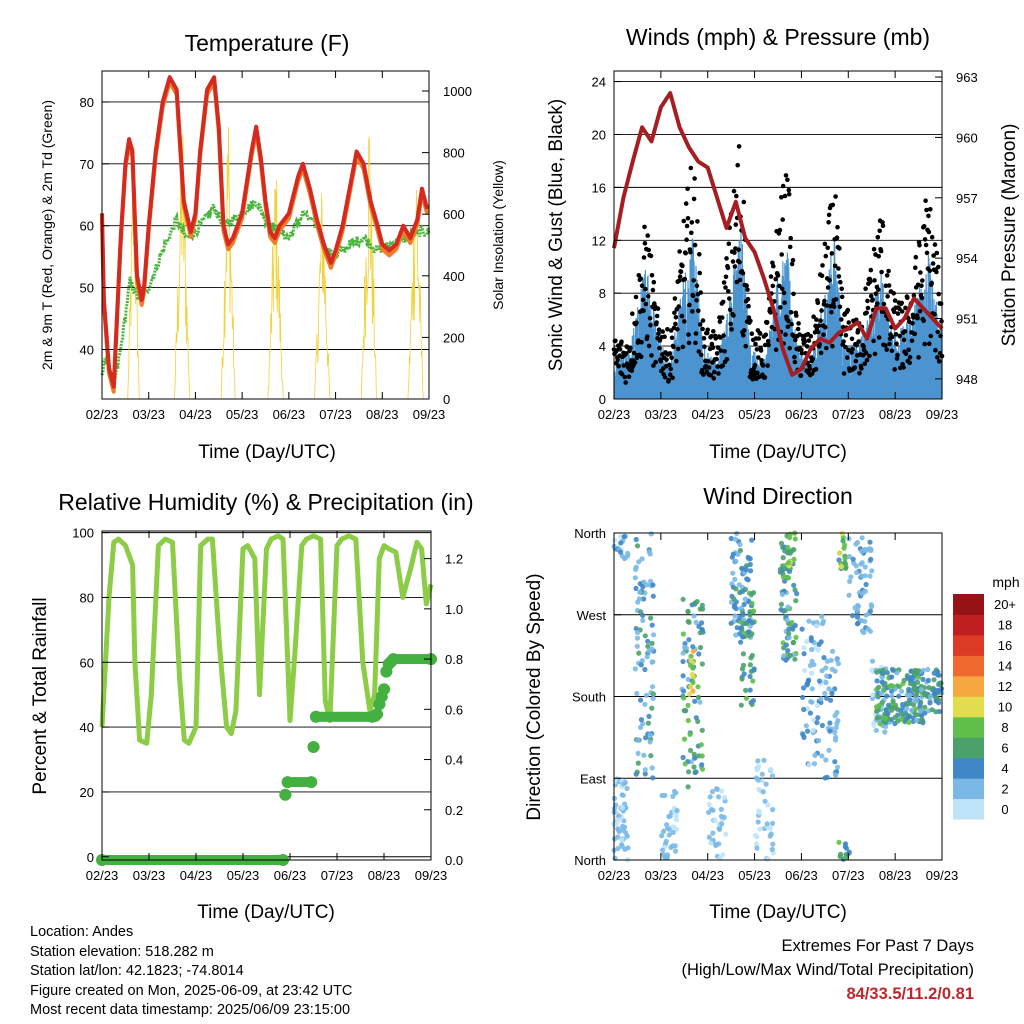 This screenshot has height=1024, width=1024. I want to click on colorbar-label: 6, so click(1004, 747).